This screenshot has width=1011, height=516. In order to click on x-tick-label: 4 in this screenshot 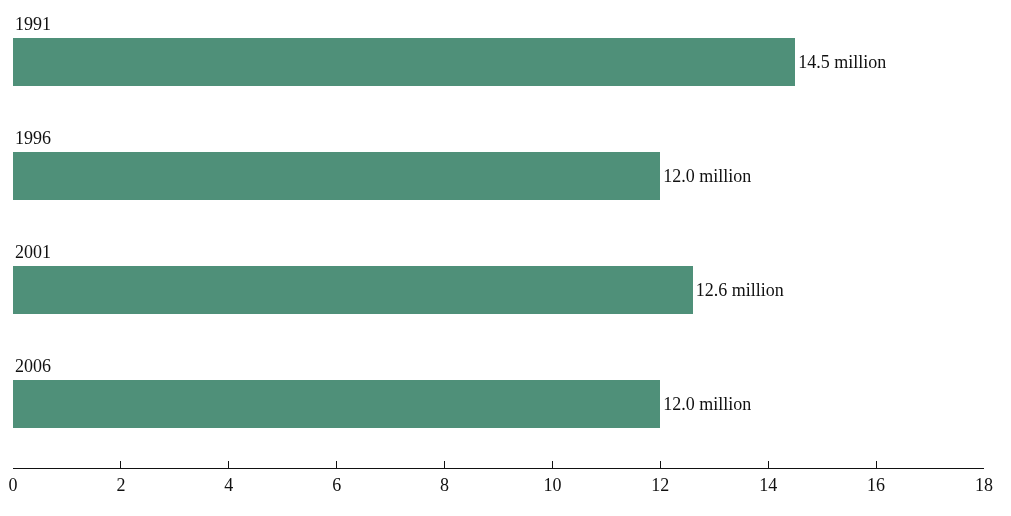, I will do `click(229, 484)`.